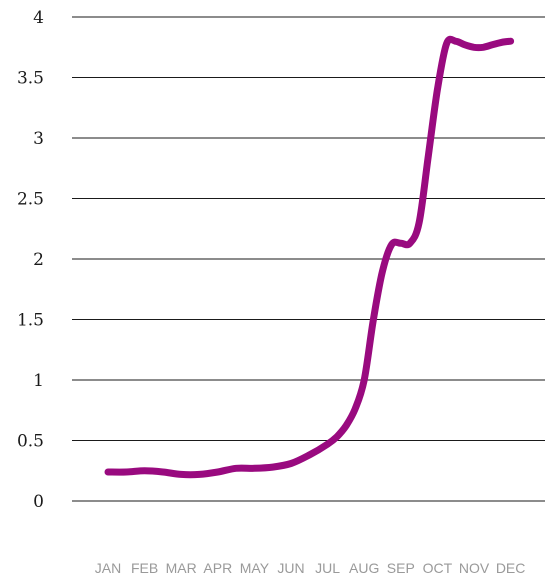  Describe the element at coordinates (327, 568) in the screenshot. I see `x-tick-label: JUL` at that location.